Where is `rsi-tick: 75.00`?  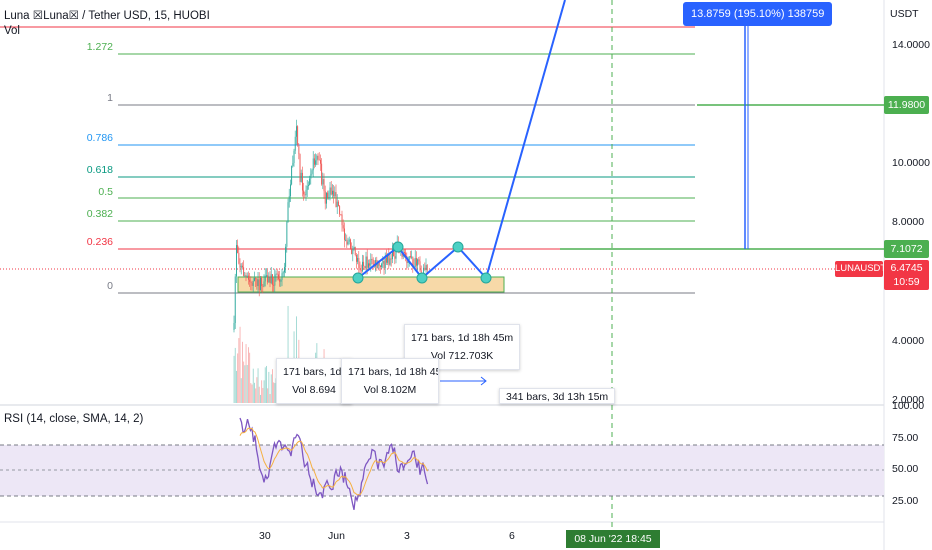 rsi-tick: 75.00 is located at coordinates (905, 438).